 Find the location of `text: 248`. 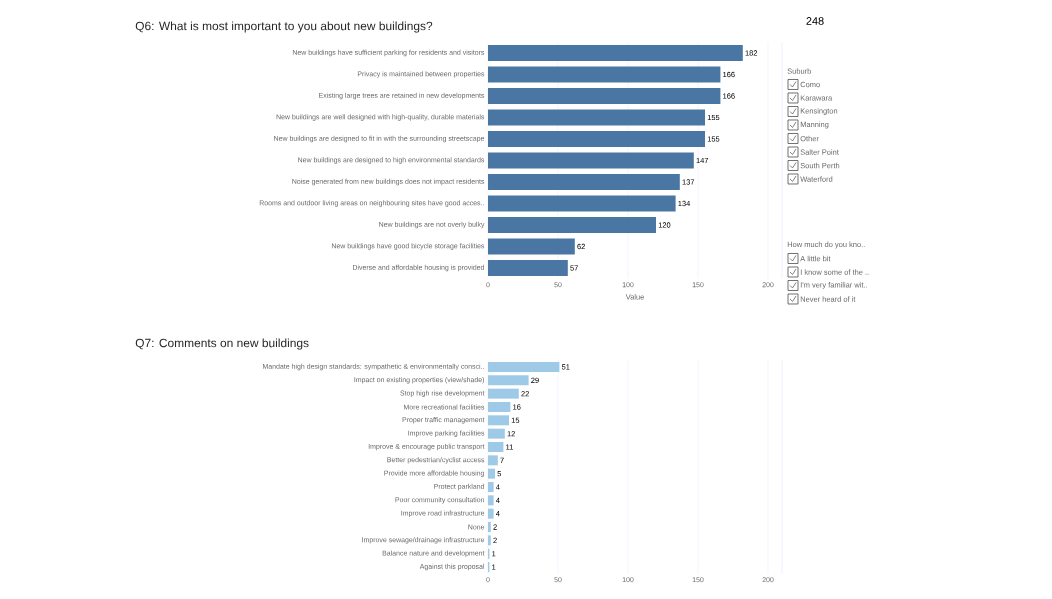

text: 248 is located at coordinates (815, 21).